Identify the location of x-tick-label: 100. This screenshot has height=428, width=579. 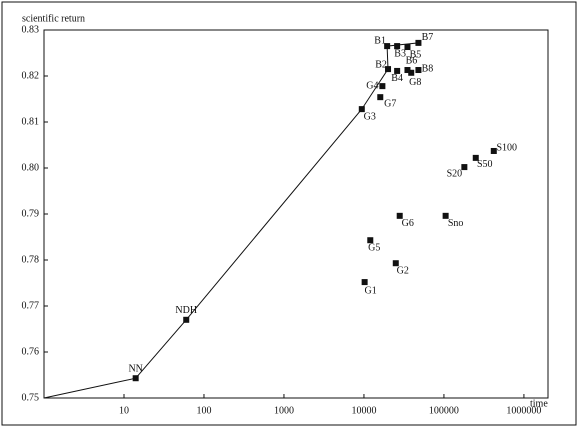
(203, 410).